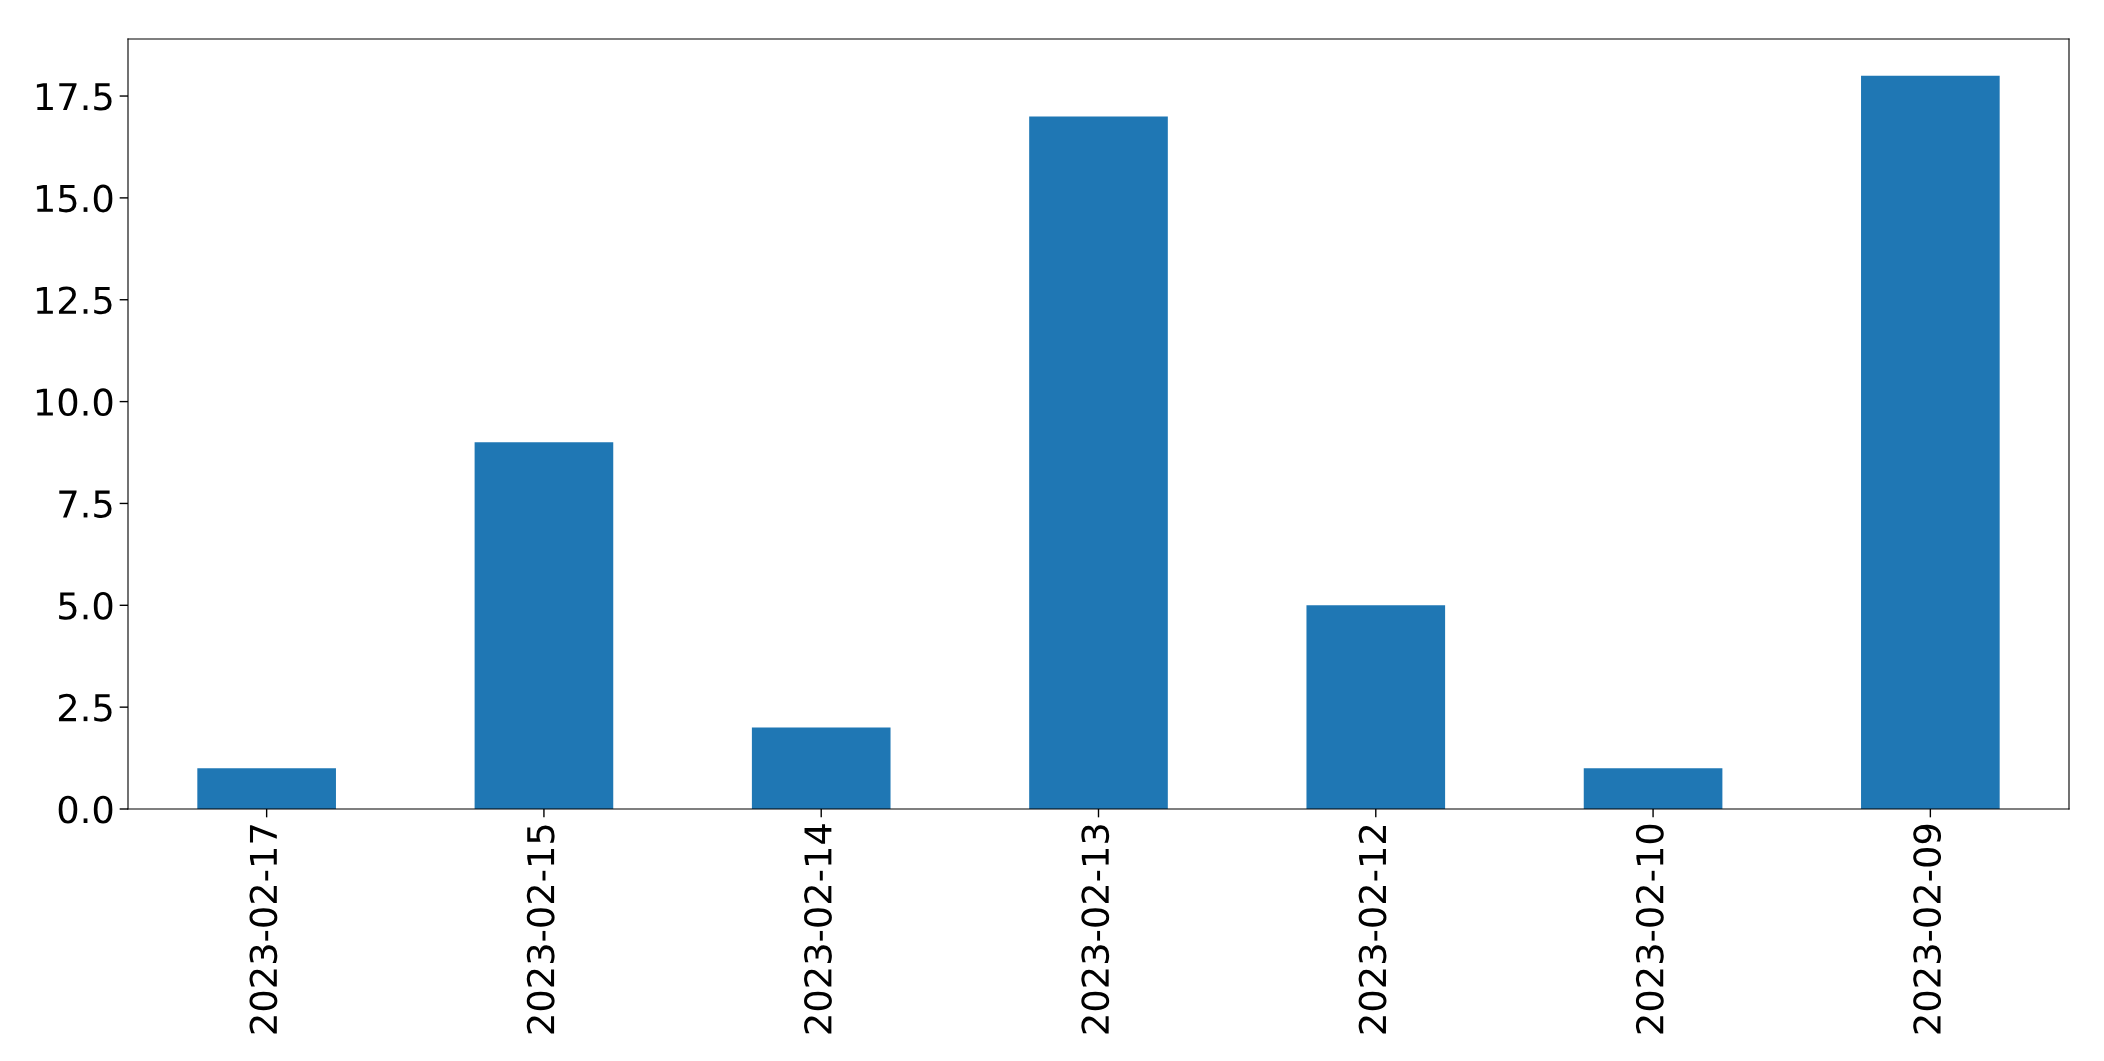  I want to click on y-tick-label: 2.5, so click(85, 707).